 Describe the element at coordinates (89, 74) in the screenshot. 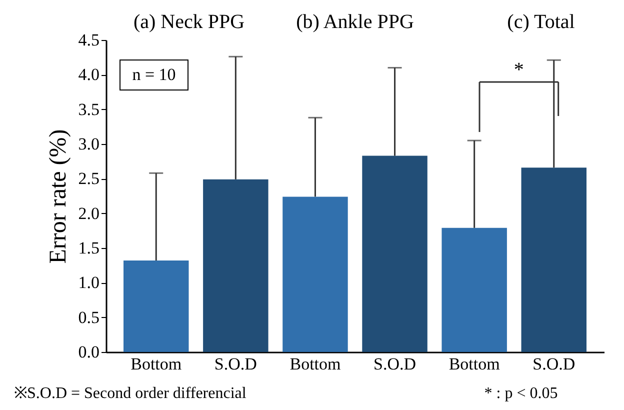

I see `y-tick-label: 4.0` at that location.